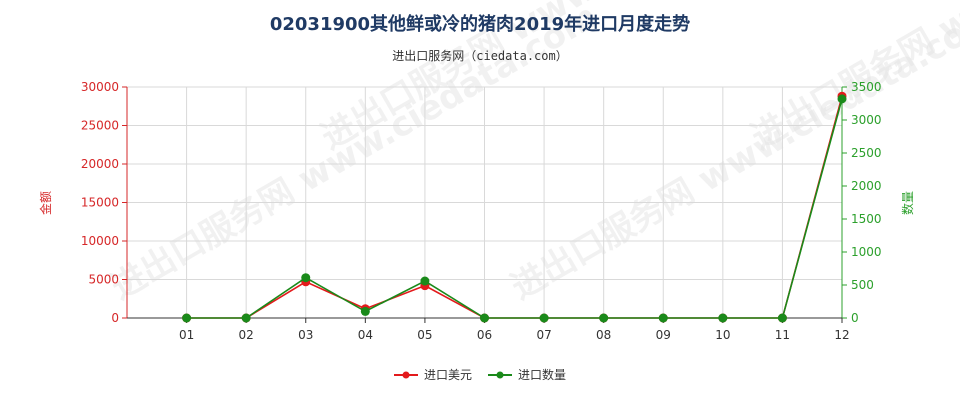 Image resolution: width=960 pixels, height=400 pixels. I want to click on x-tick-label: 06, so click(484, 335).